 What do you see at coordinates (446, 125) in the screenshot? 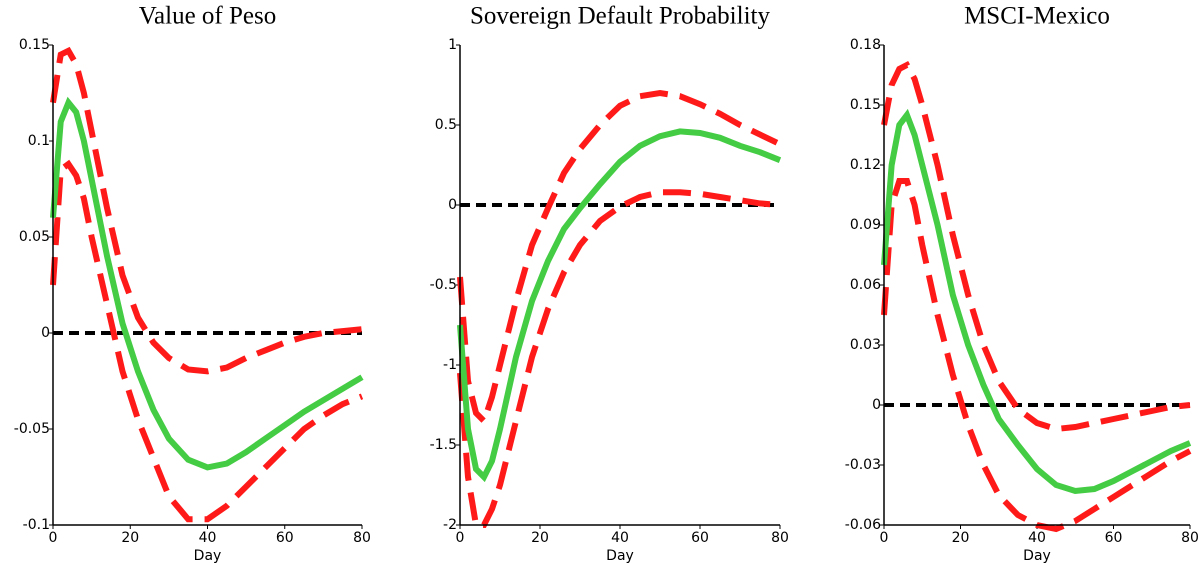
I see `y-tick-label: 0.5` at bounding box center [446, 125].